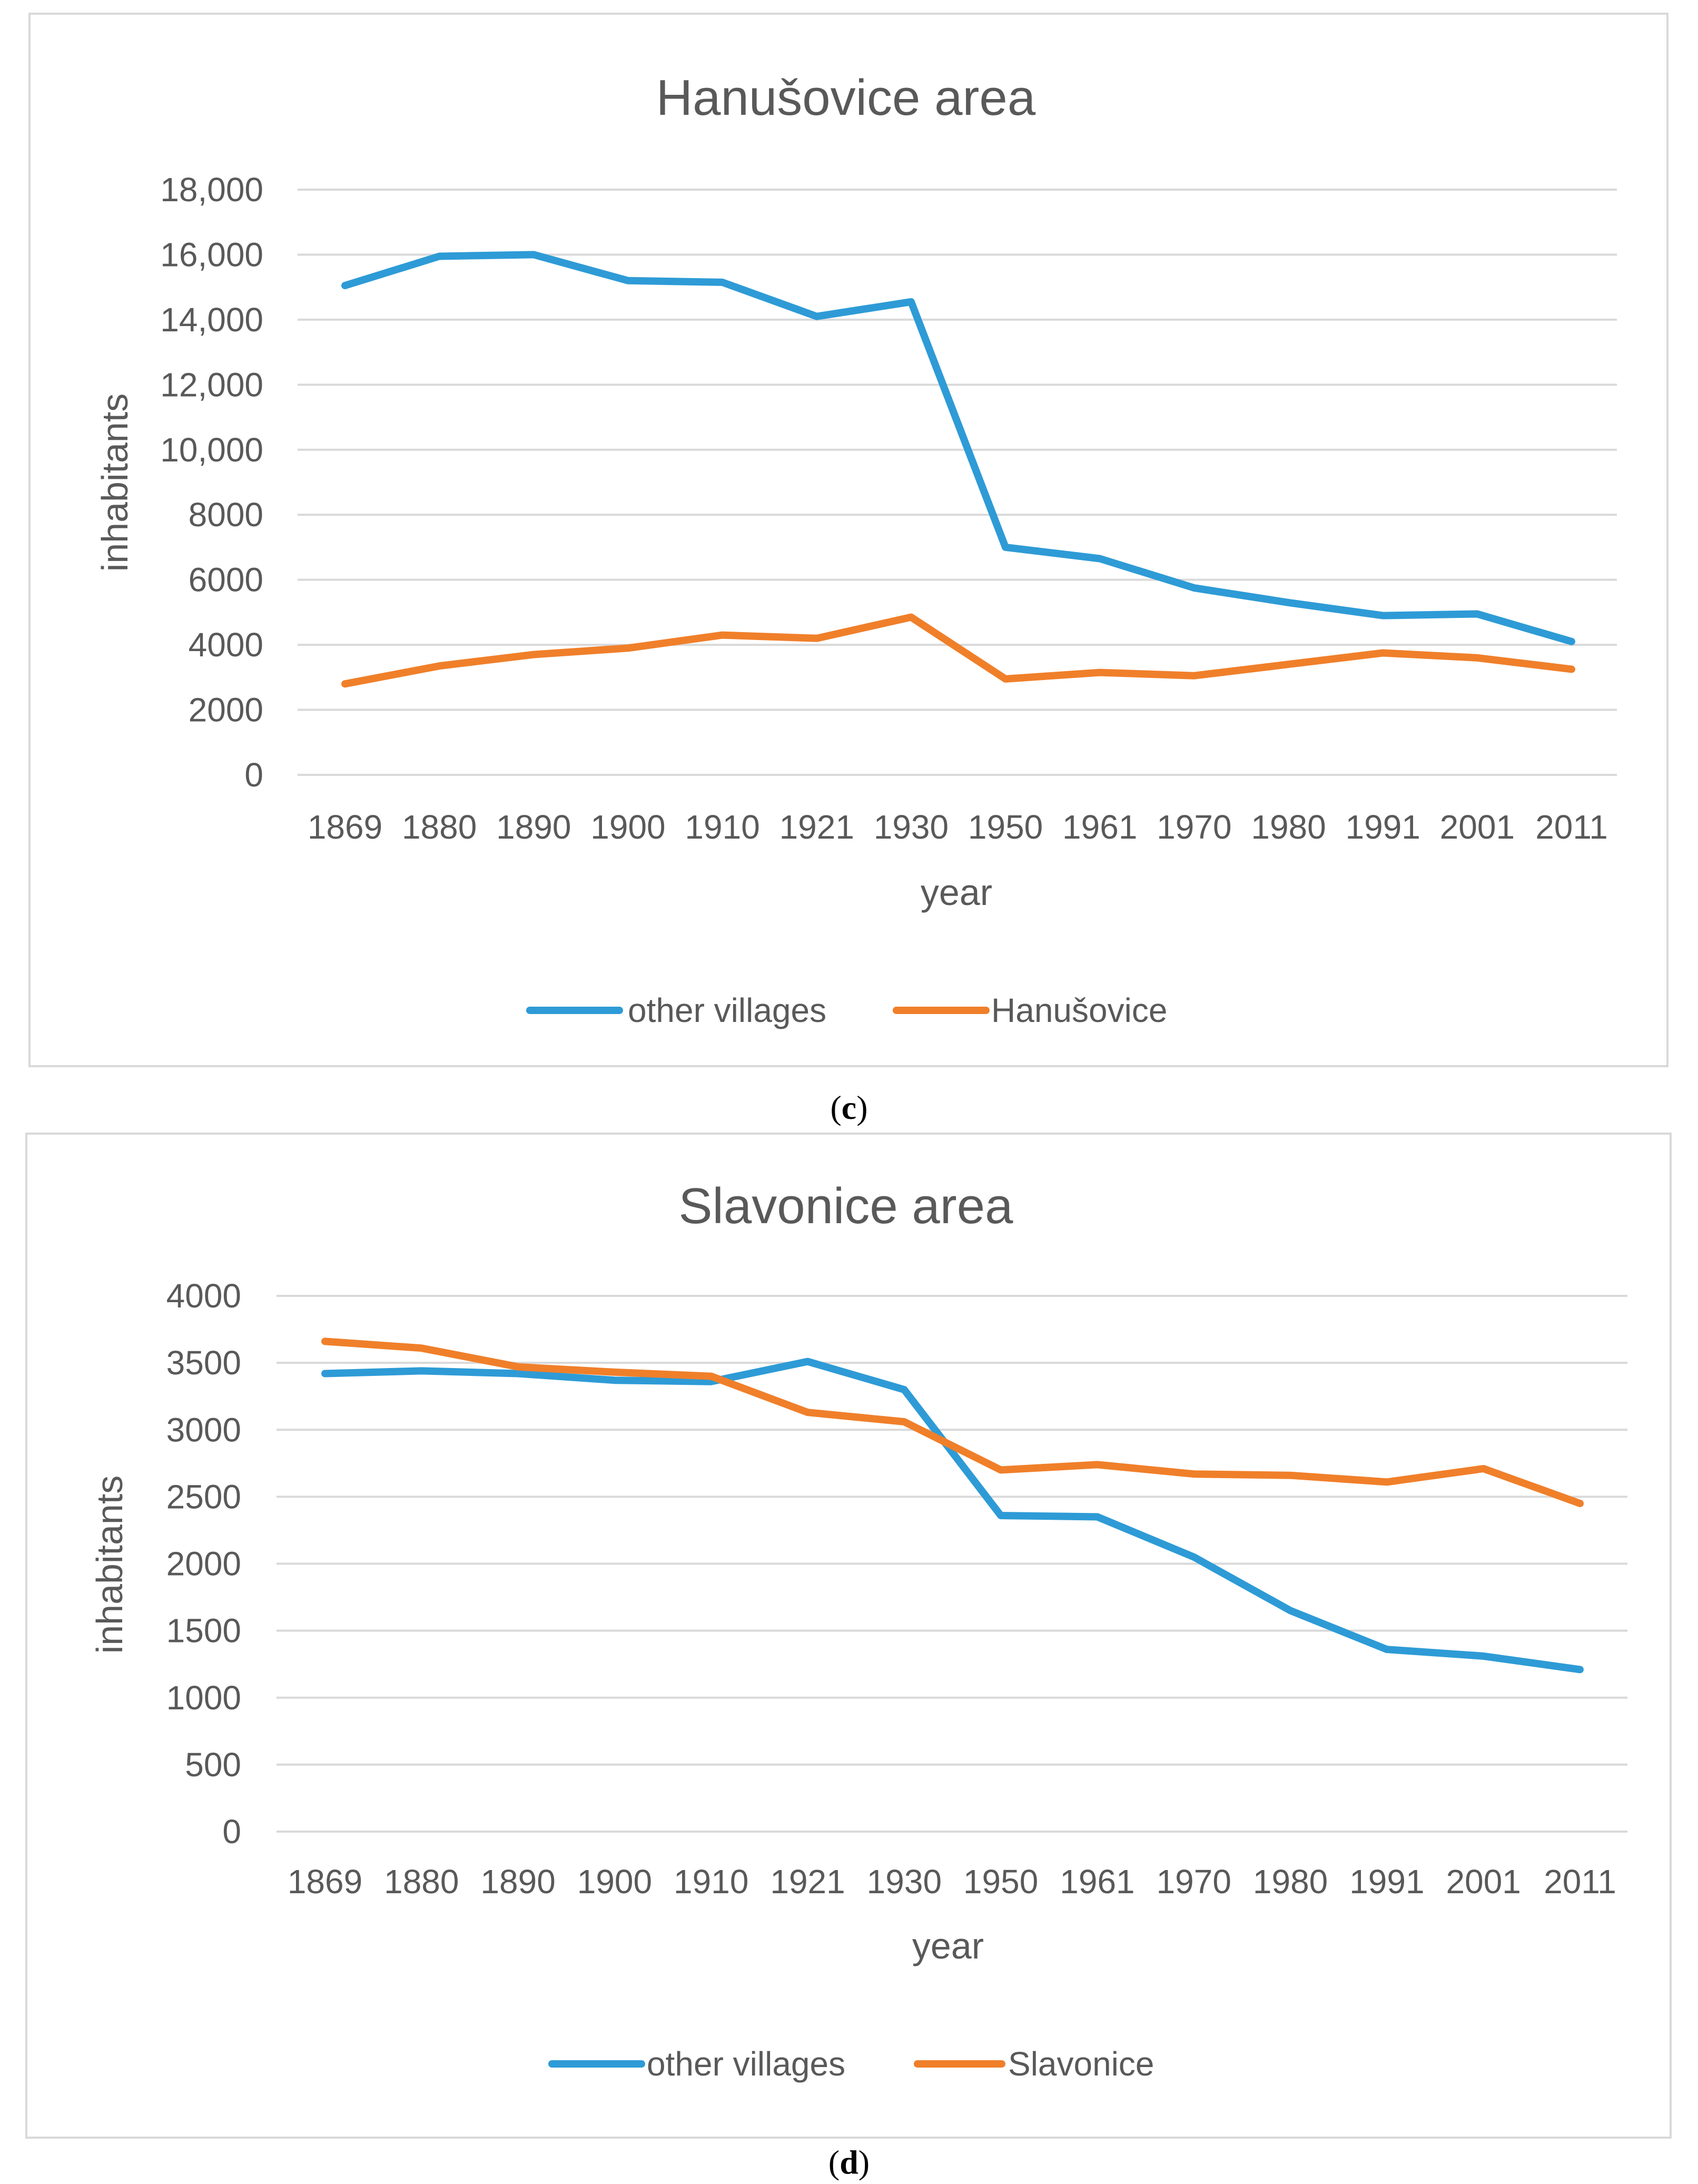  Describe the element at coordinates (203, 1430) in the screenshot. I see `y-tick-label: 3000` at that location.